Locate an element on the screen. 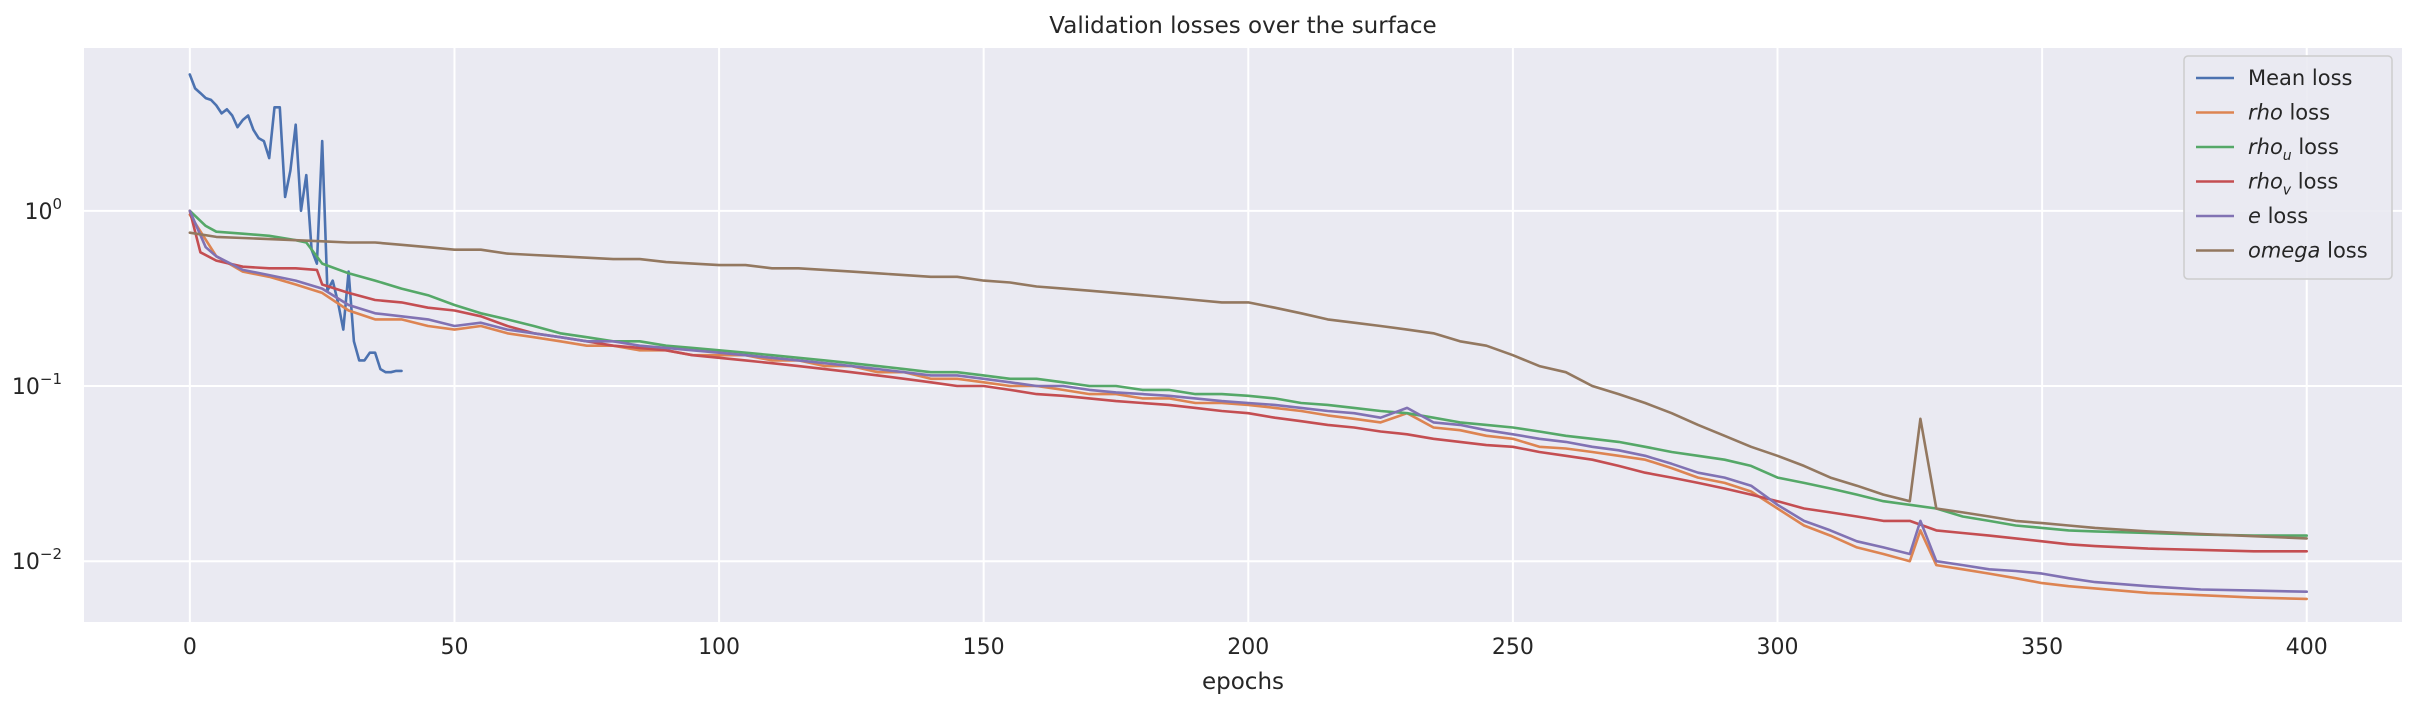  x-tick-label: 400 is located at coordinates (2307, 647).